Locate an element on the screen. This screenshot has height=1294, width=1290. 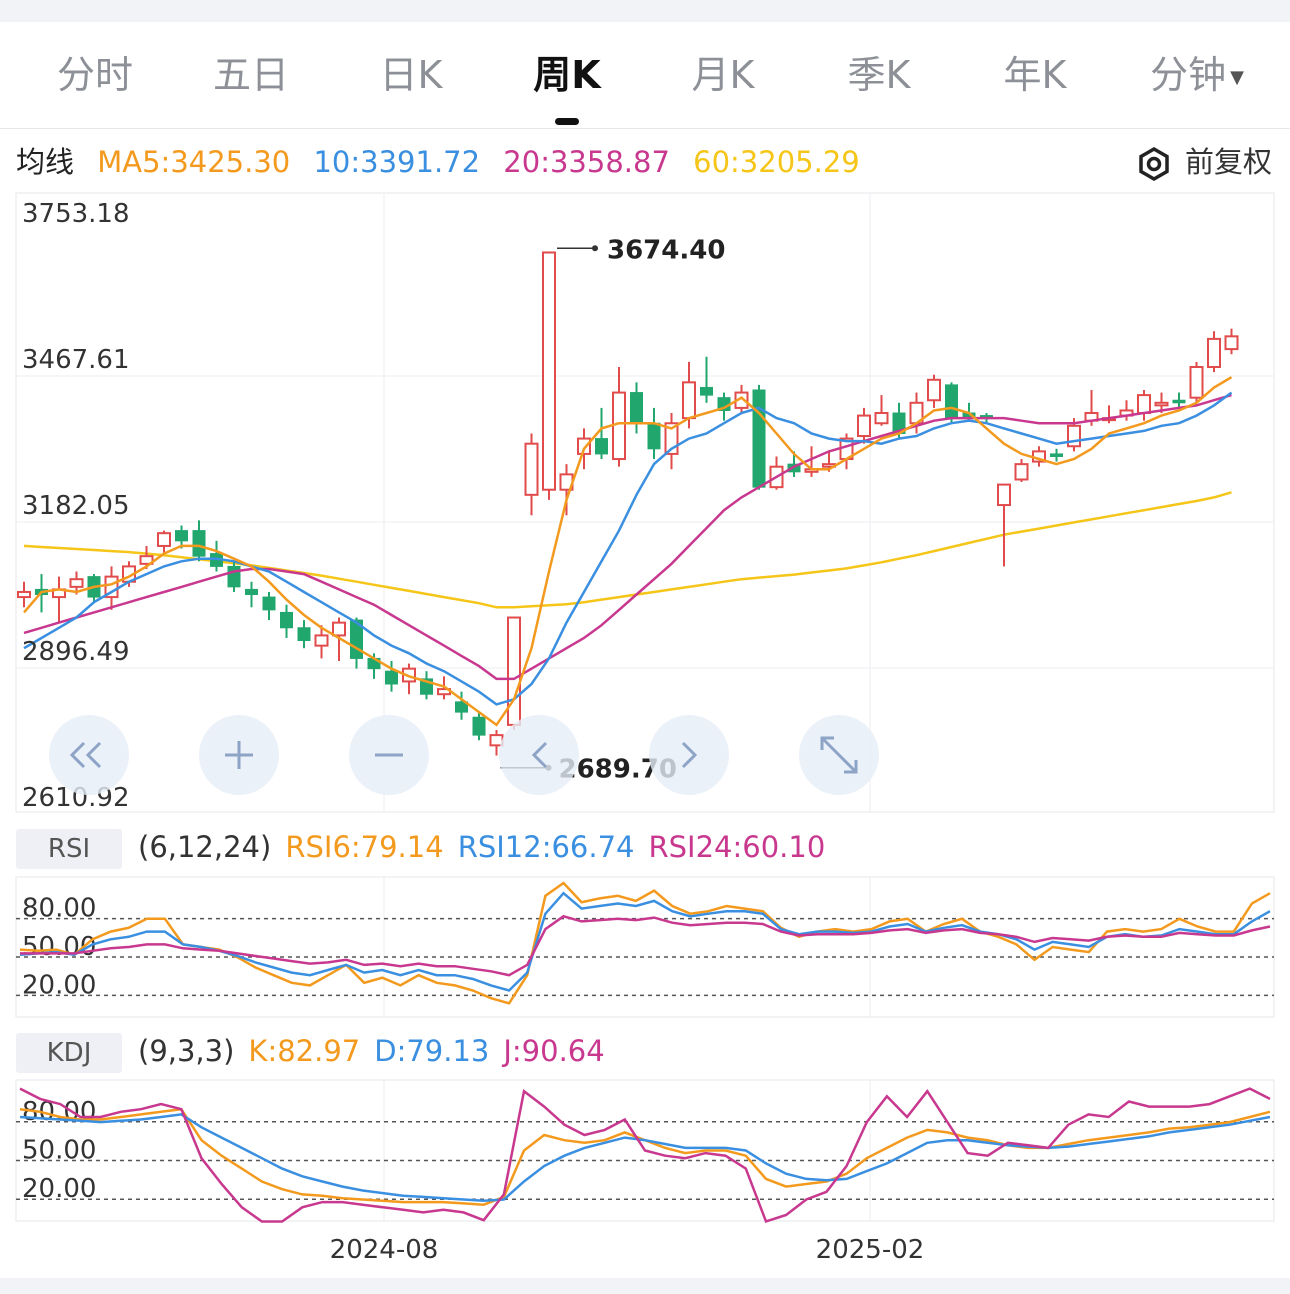
tab-weekly-k: 周K is located at coordinates (567, 75).